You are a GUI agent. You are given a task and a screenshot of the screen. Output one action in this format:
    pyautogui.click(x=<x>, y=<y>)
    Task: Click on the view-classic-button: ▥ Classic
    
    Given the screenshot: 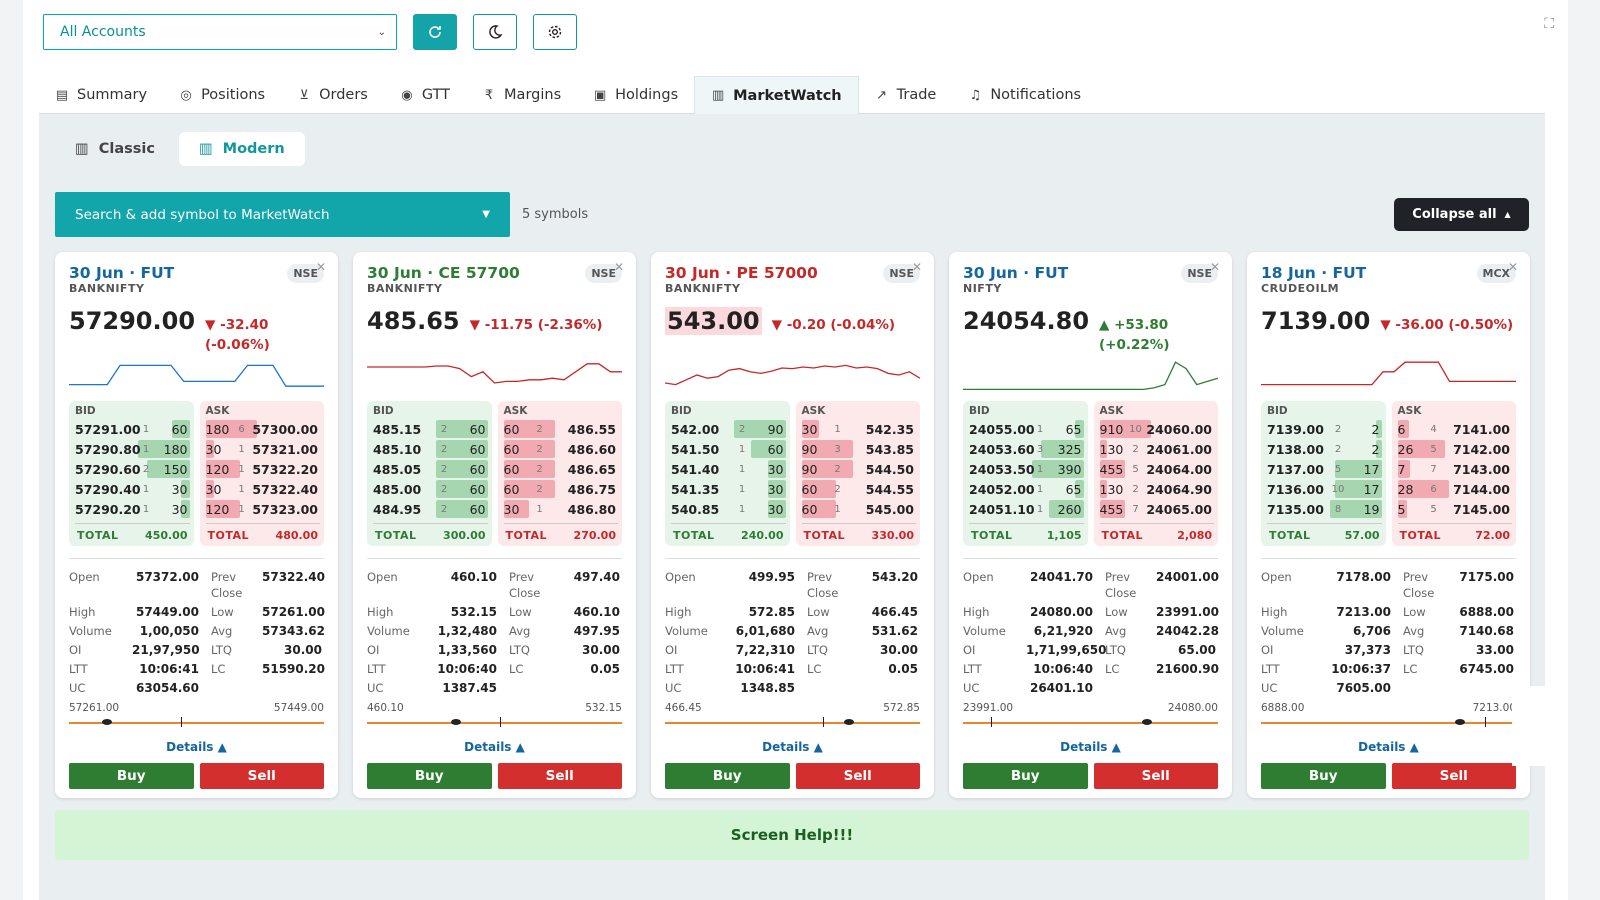 What is the action you would take?
    pyautogui.click(x=115, y=149)
    